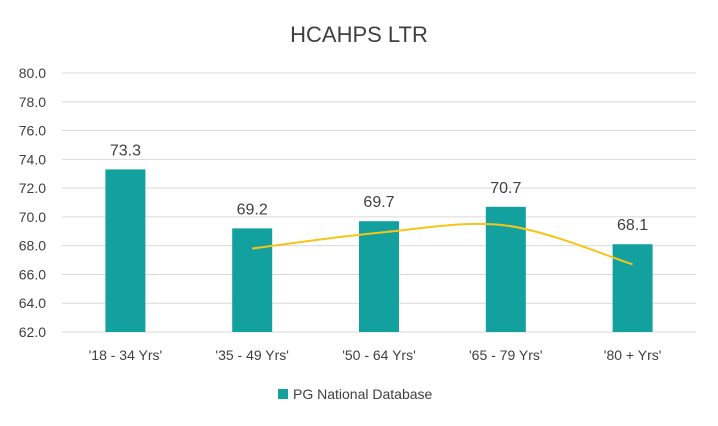 This screenshot has height=426, width=718. What do you see at coordinates (359, 34) in the screenshot?
I see `chart-title: HCAHPS LTR` at bounding box center [359, 34].